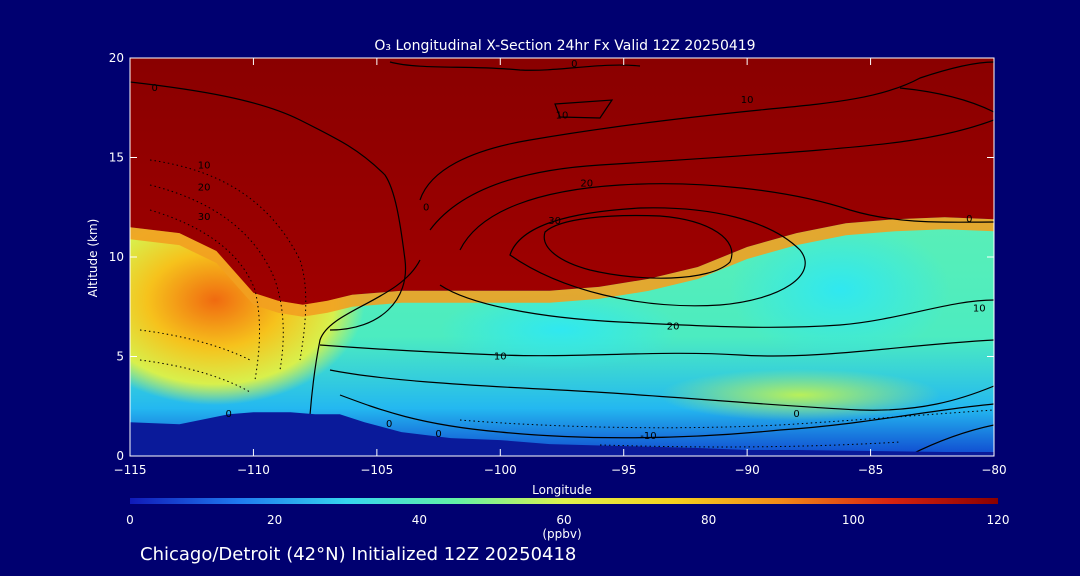  I want to click on colorbar-tick-label: 40, so click(419, 520).